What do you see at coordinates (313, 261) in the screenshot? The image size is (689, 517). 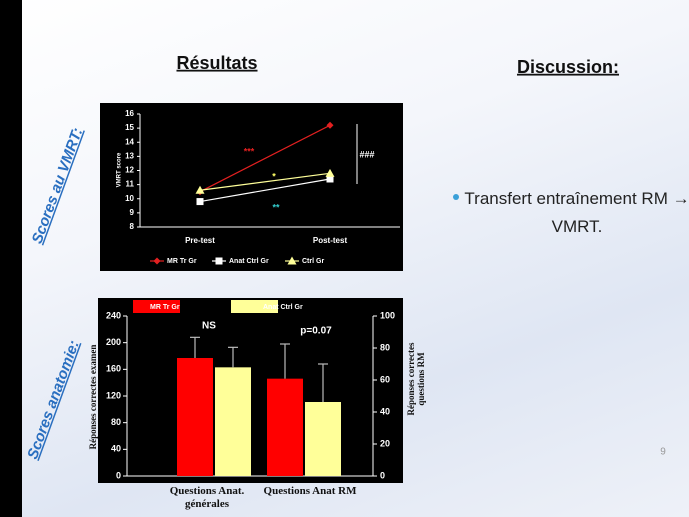 I see `legend-label: Ctrl Gr` at bounding box center [313, 261].